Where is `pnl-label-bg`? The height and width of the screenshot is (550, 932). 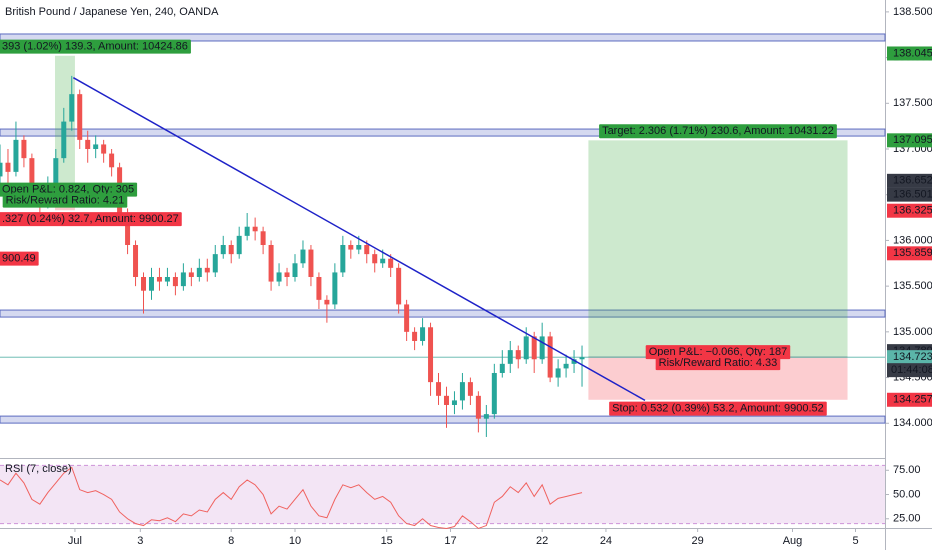
pnl-label-bg is located at coordinates (69, 189).